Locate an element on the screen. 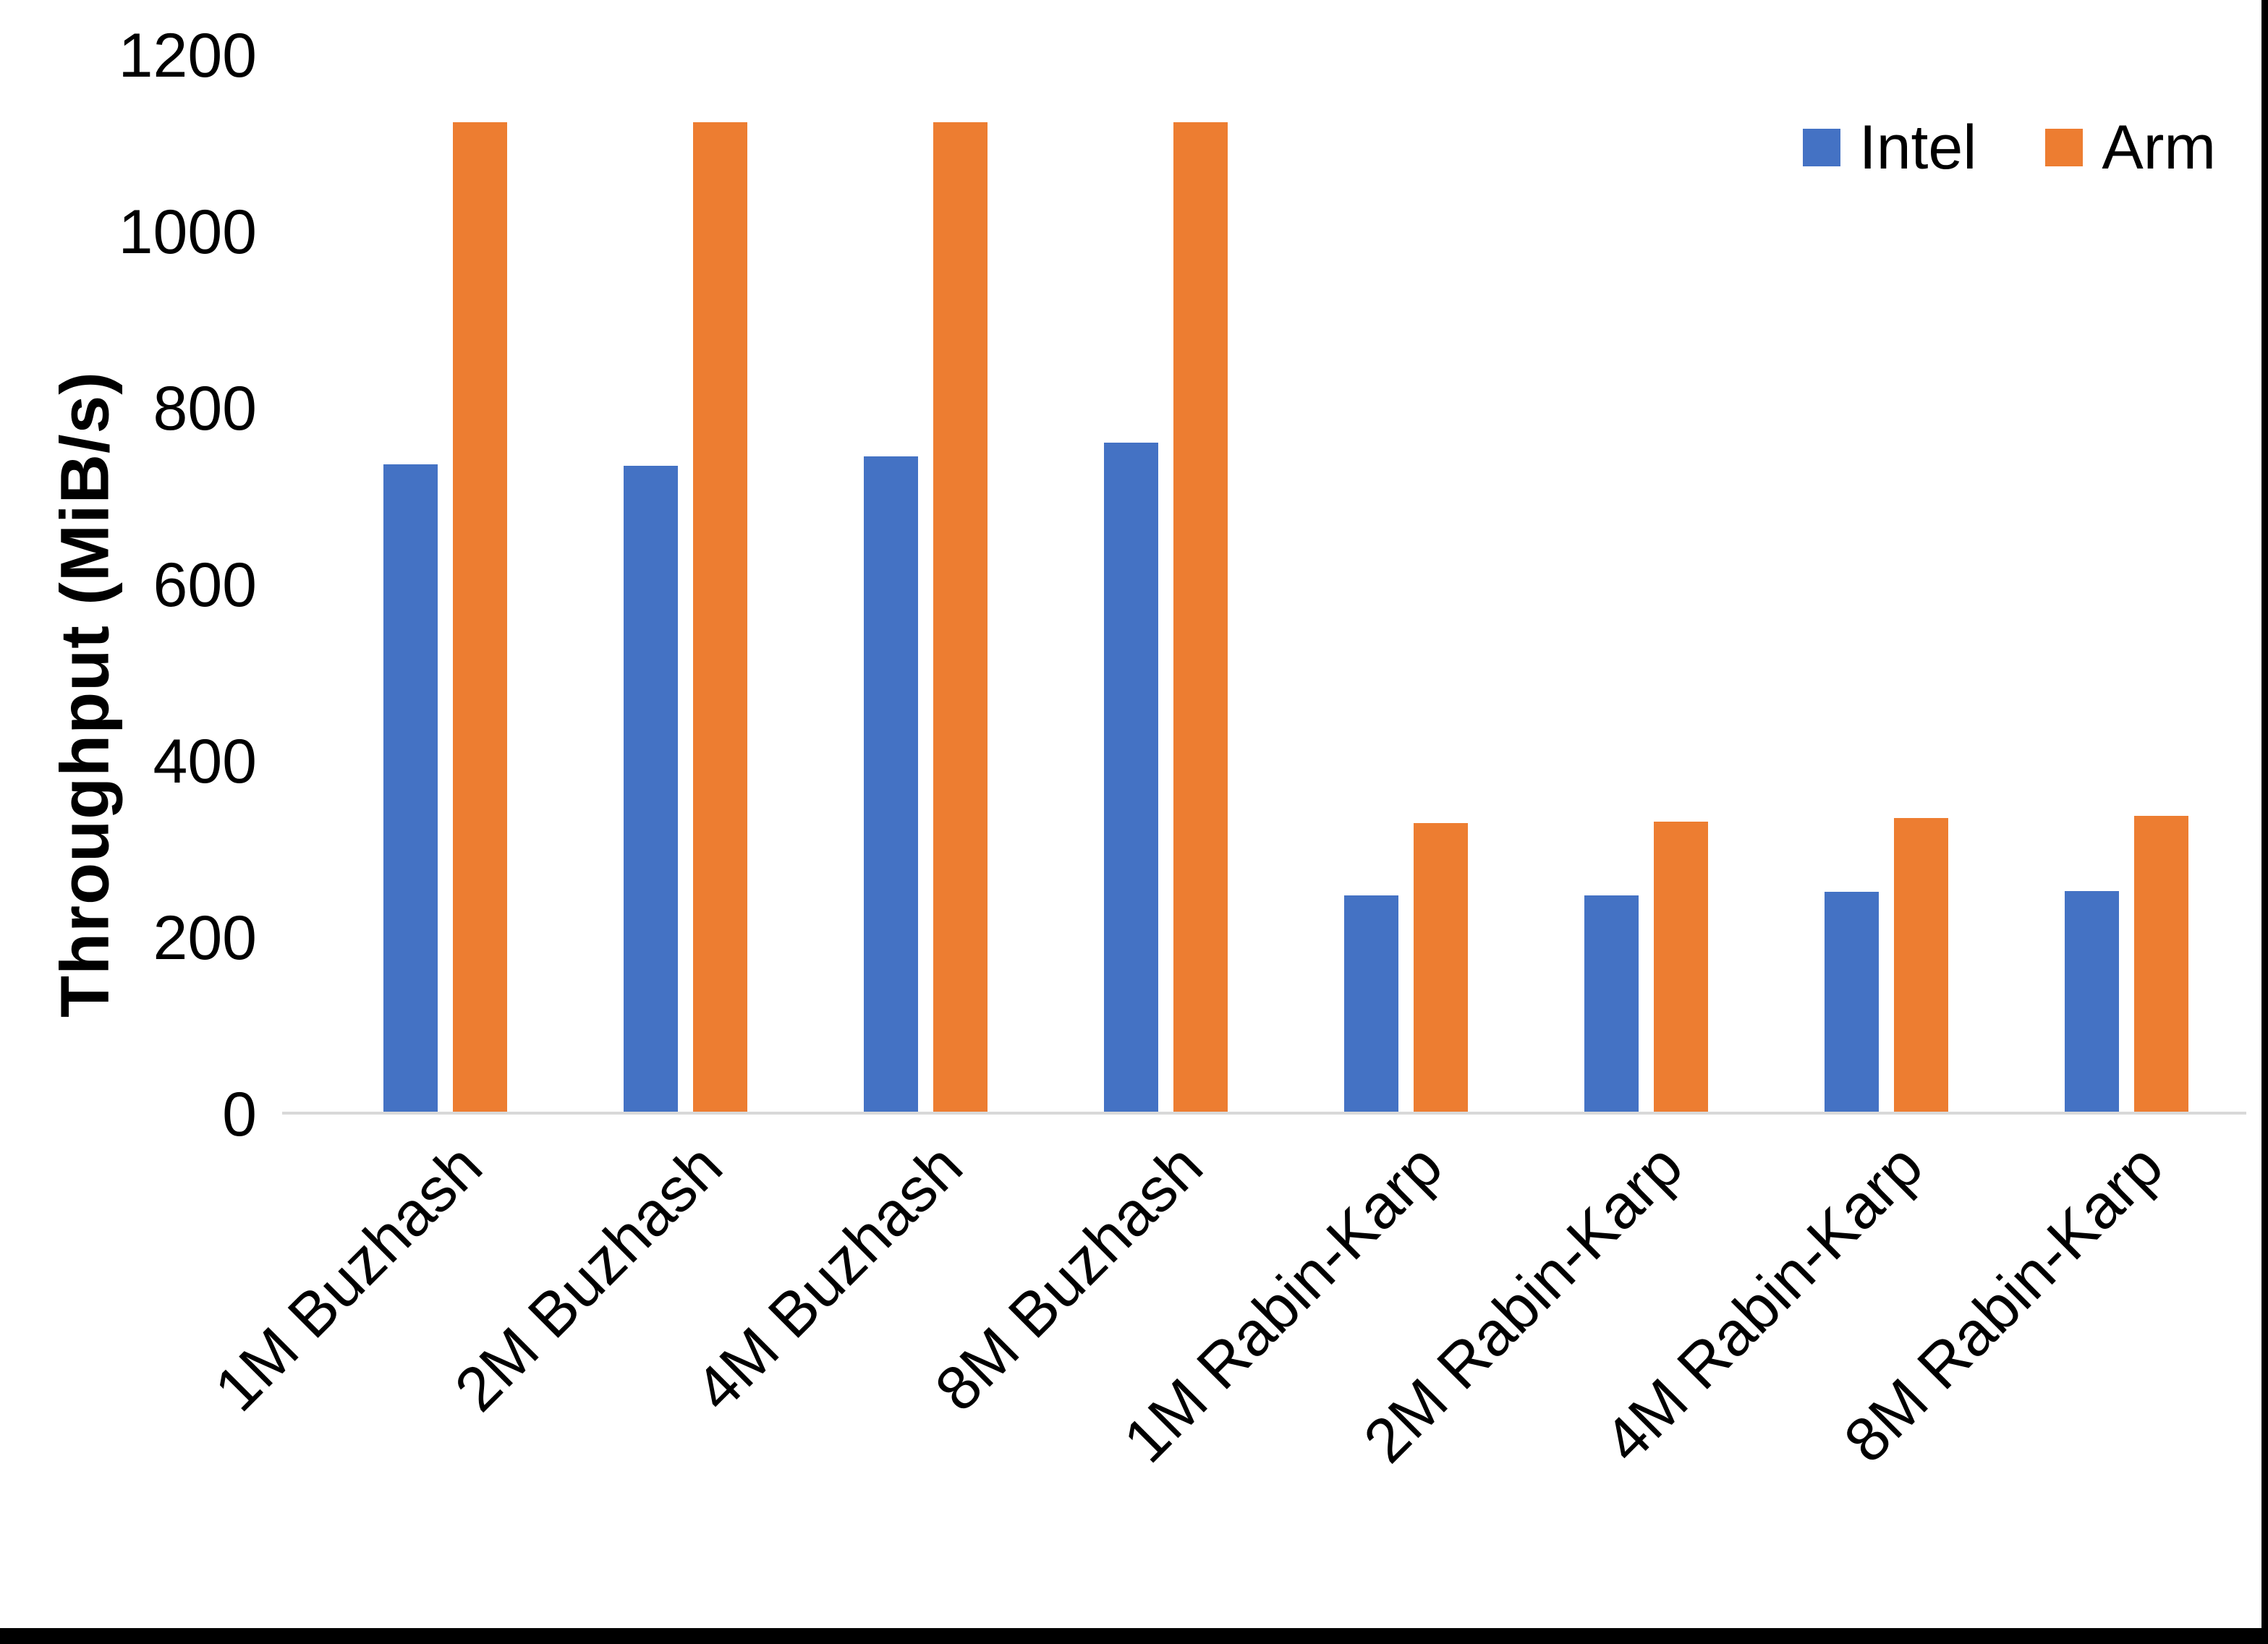 This screenshot has width=2268, height=1644. y-tick-label: 800 is located at coordinates (205, 408).